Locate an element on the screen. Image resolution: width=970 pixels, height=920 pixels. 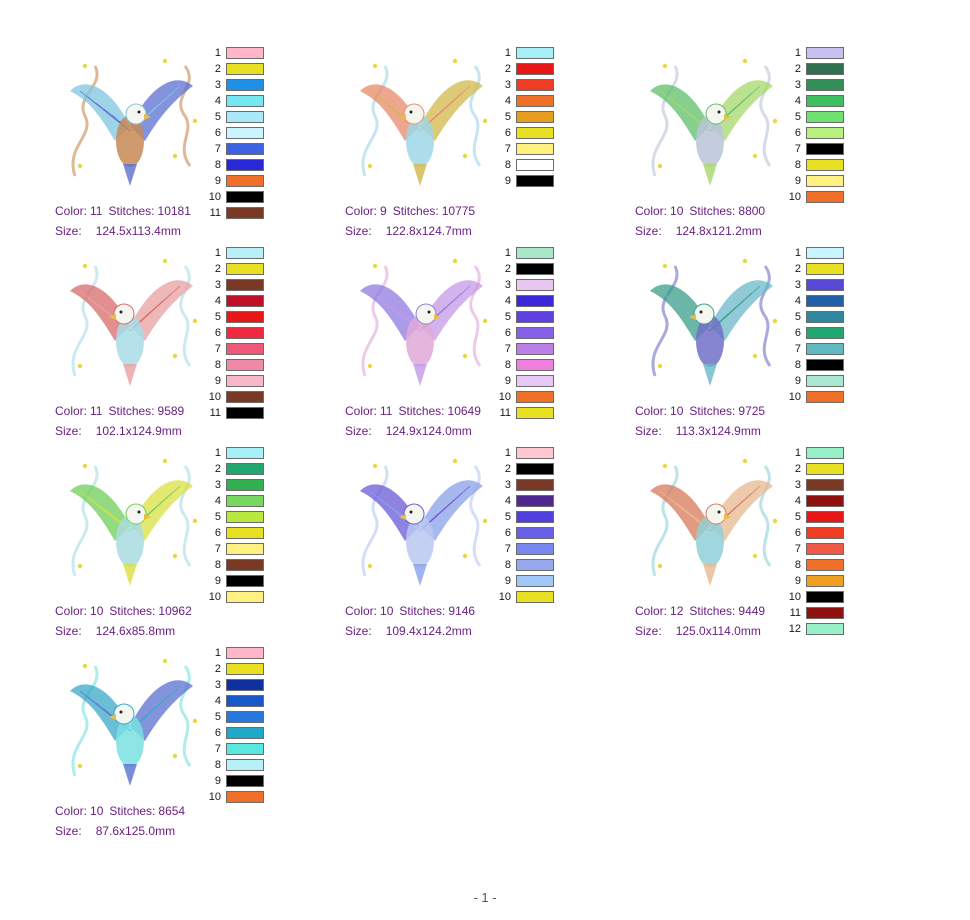
design-info: Color: 9 Stitches: 10775 Size: 122.8x124.7mm is located at coordinates (410, 221).